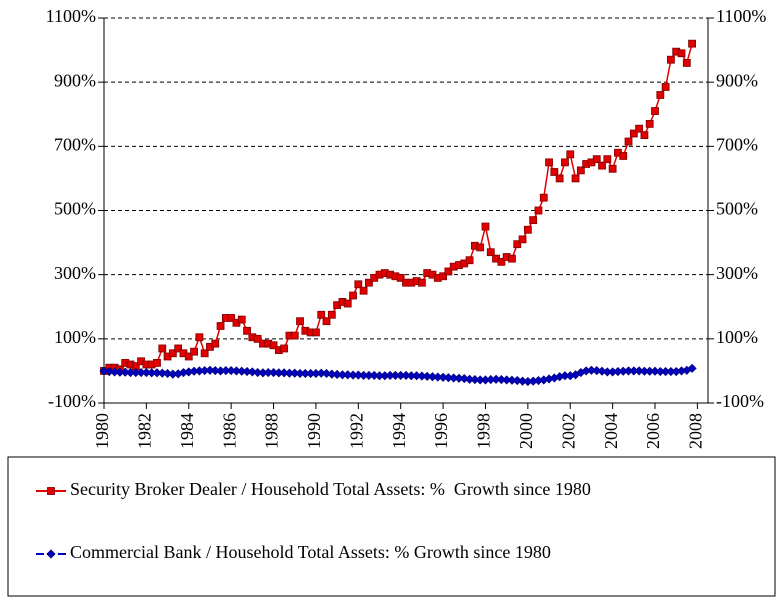 Image resolution: width=783 pixels, height=606 pixels. What do you see at coordinates (568, 431) in the screenshot?
I see `x-tick-label: 2002` at bounding box center [568, 431].